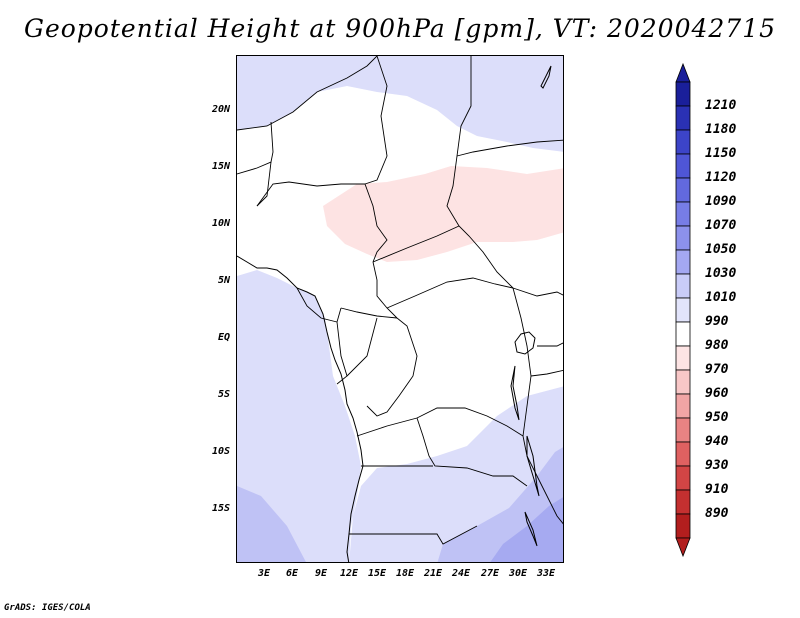  What do you see at coordinates (220, 508) in the screenshot?
I see `lat-tick-label: 15S` at bounding box center [220, 508].